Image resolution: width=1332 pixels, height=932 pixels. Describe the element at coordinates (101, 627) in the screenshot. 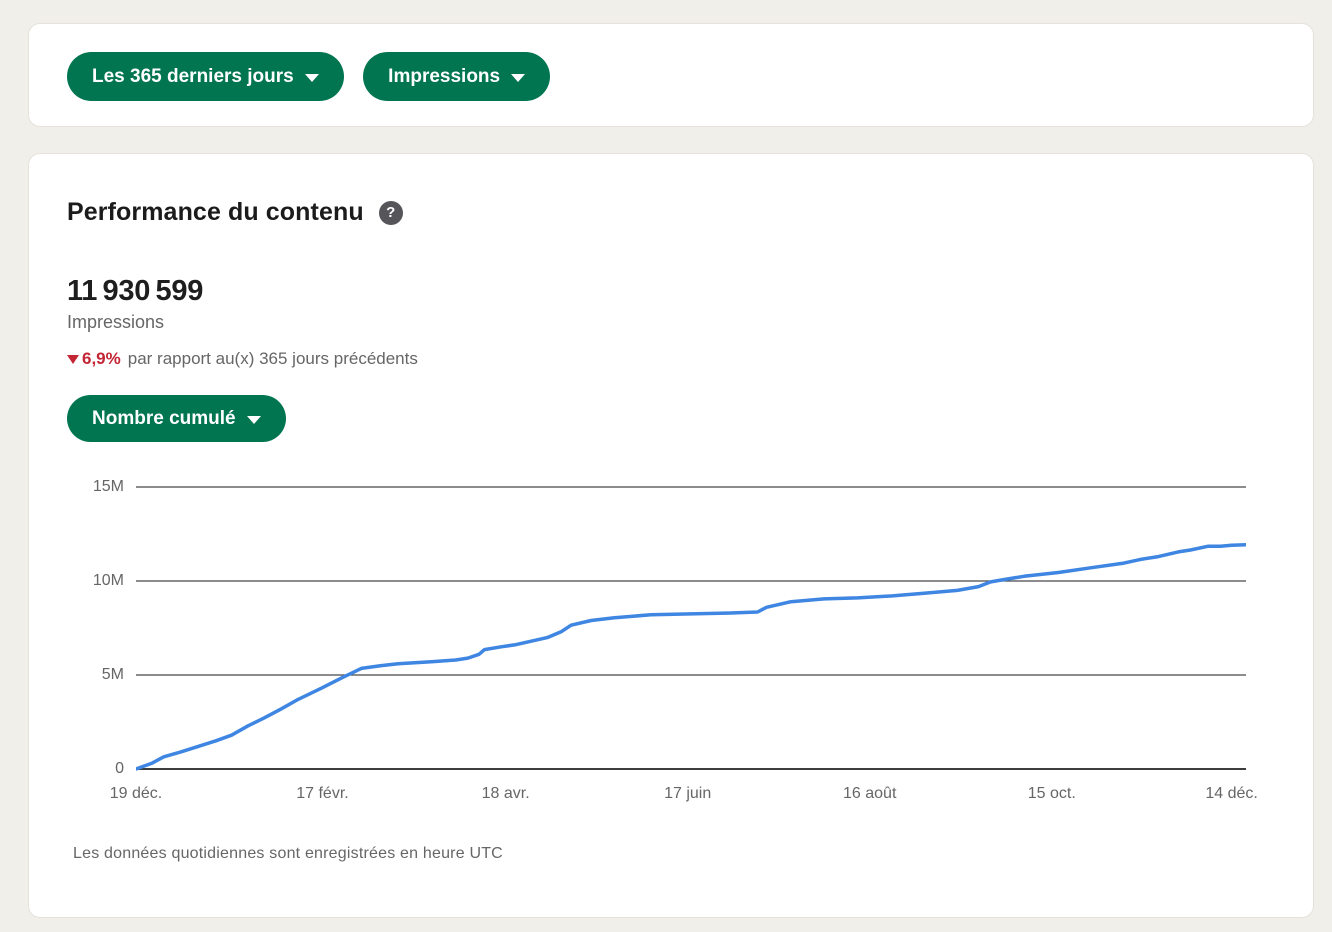

I see `y-axis-labels: 15M 10M 5M 0` at that location.